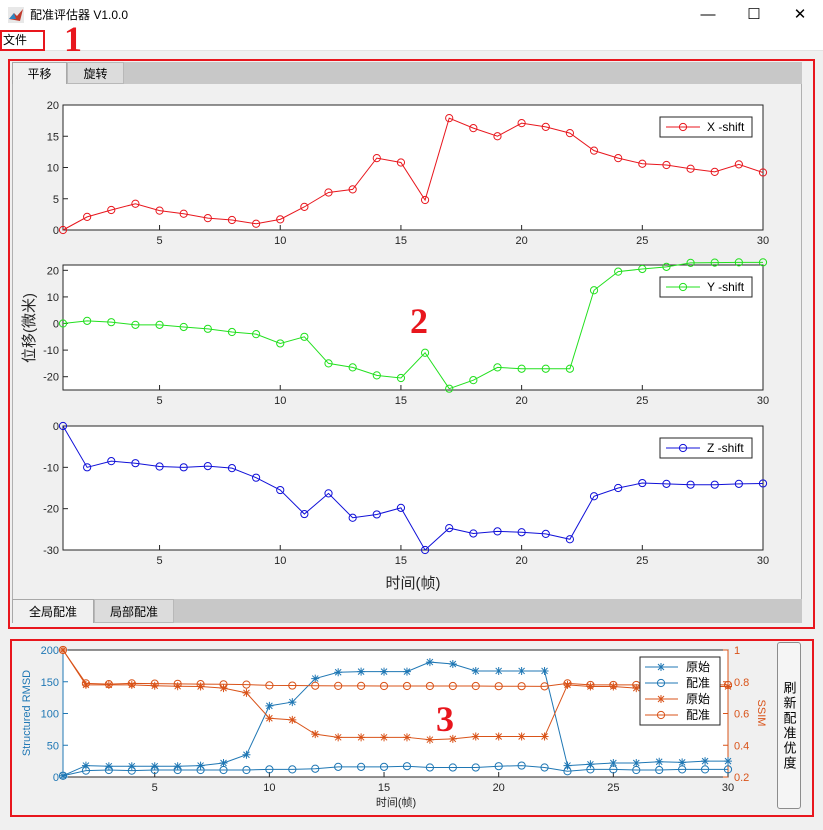 This screenshot has width=823, height=830. What do you see at coordinates (763, 561) in the screenshot?
I see `chart-z-xtick-label: 30` at bounding box center [763, 561].